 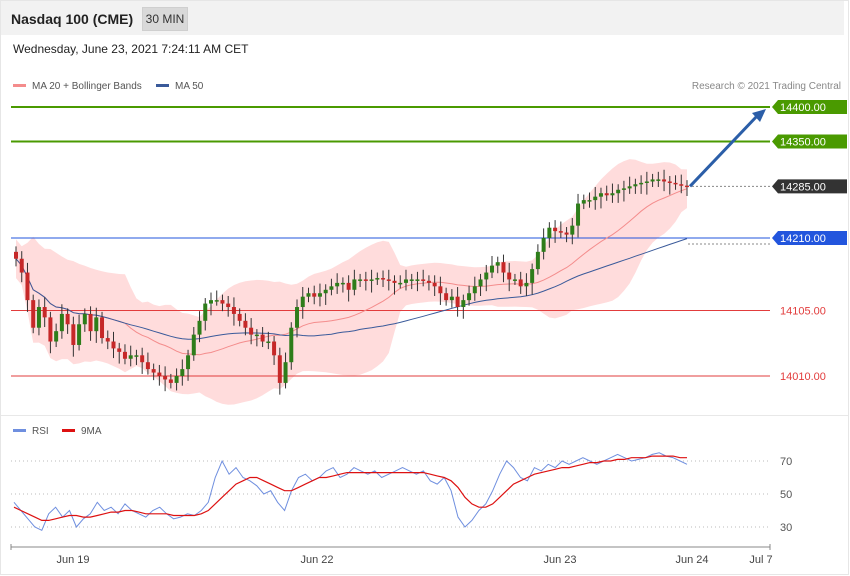 What do you see at coordinates (759, 115) in the screenshot?
I see `projection-arrow-head` at bounding box center [759, 115].